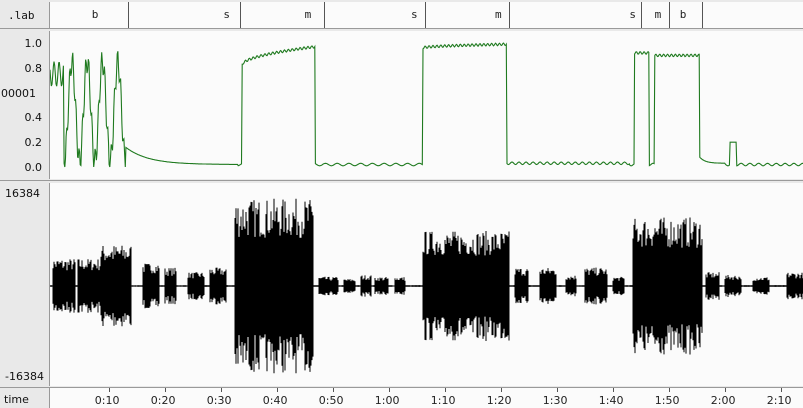  I want to click on time-tick-label: 1:10, so click(443, 400).